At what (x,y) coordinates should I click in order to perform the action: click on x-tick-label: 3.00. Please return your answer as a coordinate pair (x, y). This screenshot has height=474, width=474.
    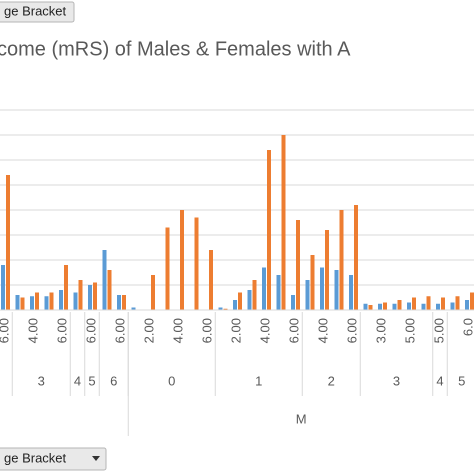
    Looking at the image, I should click on (380, 330).